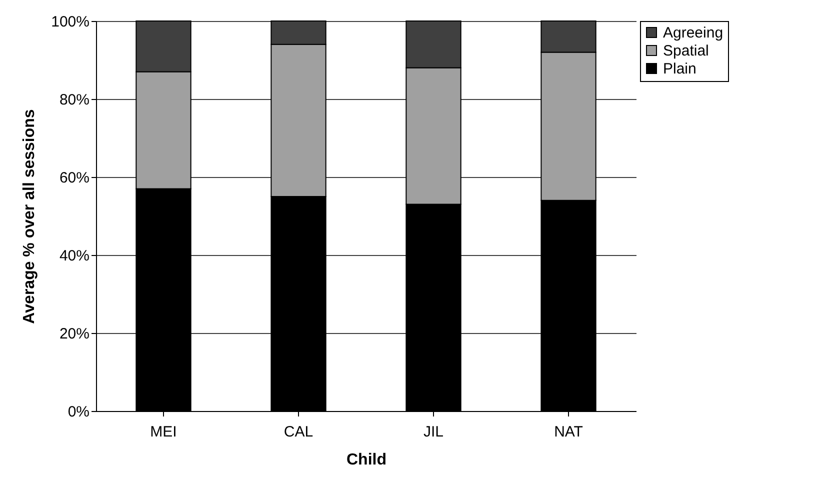  What do you see at coordinates (74, 334) in the screenshot?
I see `y-tick-label: 20%` at bounding box center [74, 334].